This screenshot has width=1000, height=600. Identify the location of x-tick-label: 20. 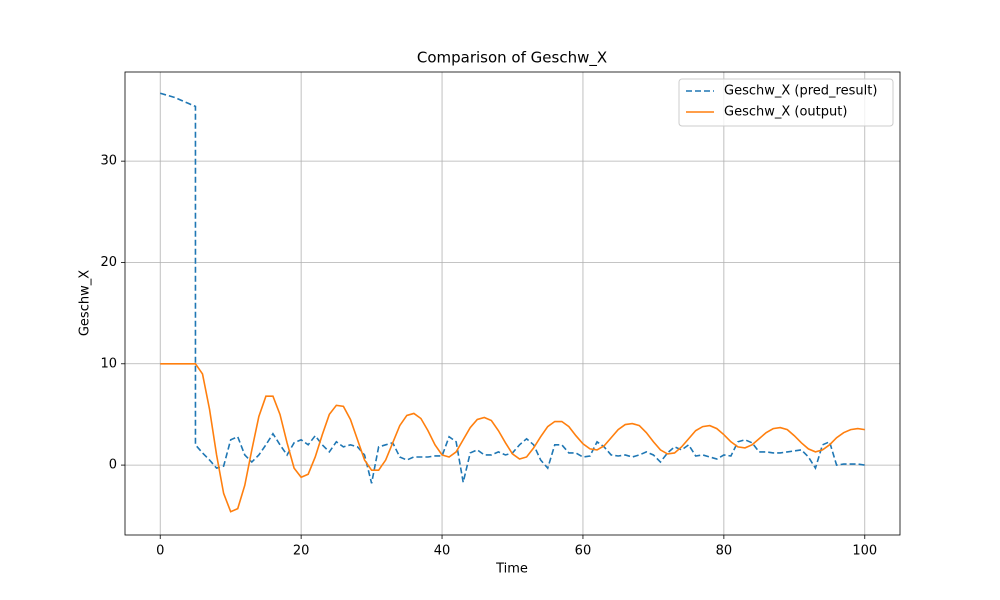
(301, 551).